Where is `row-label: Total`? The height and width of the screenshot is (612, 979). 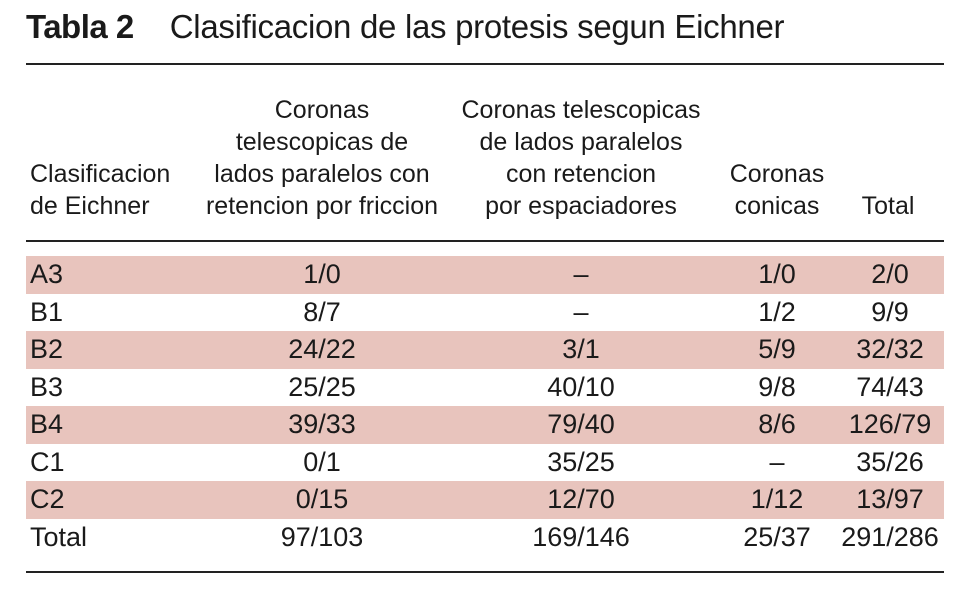 row-label: Total is located at coordinates (59, 536).